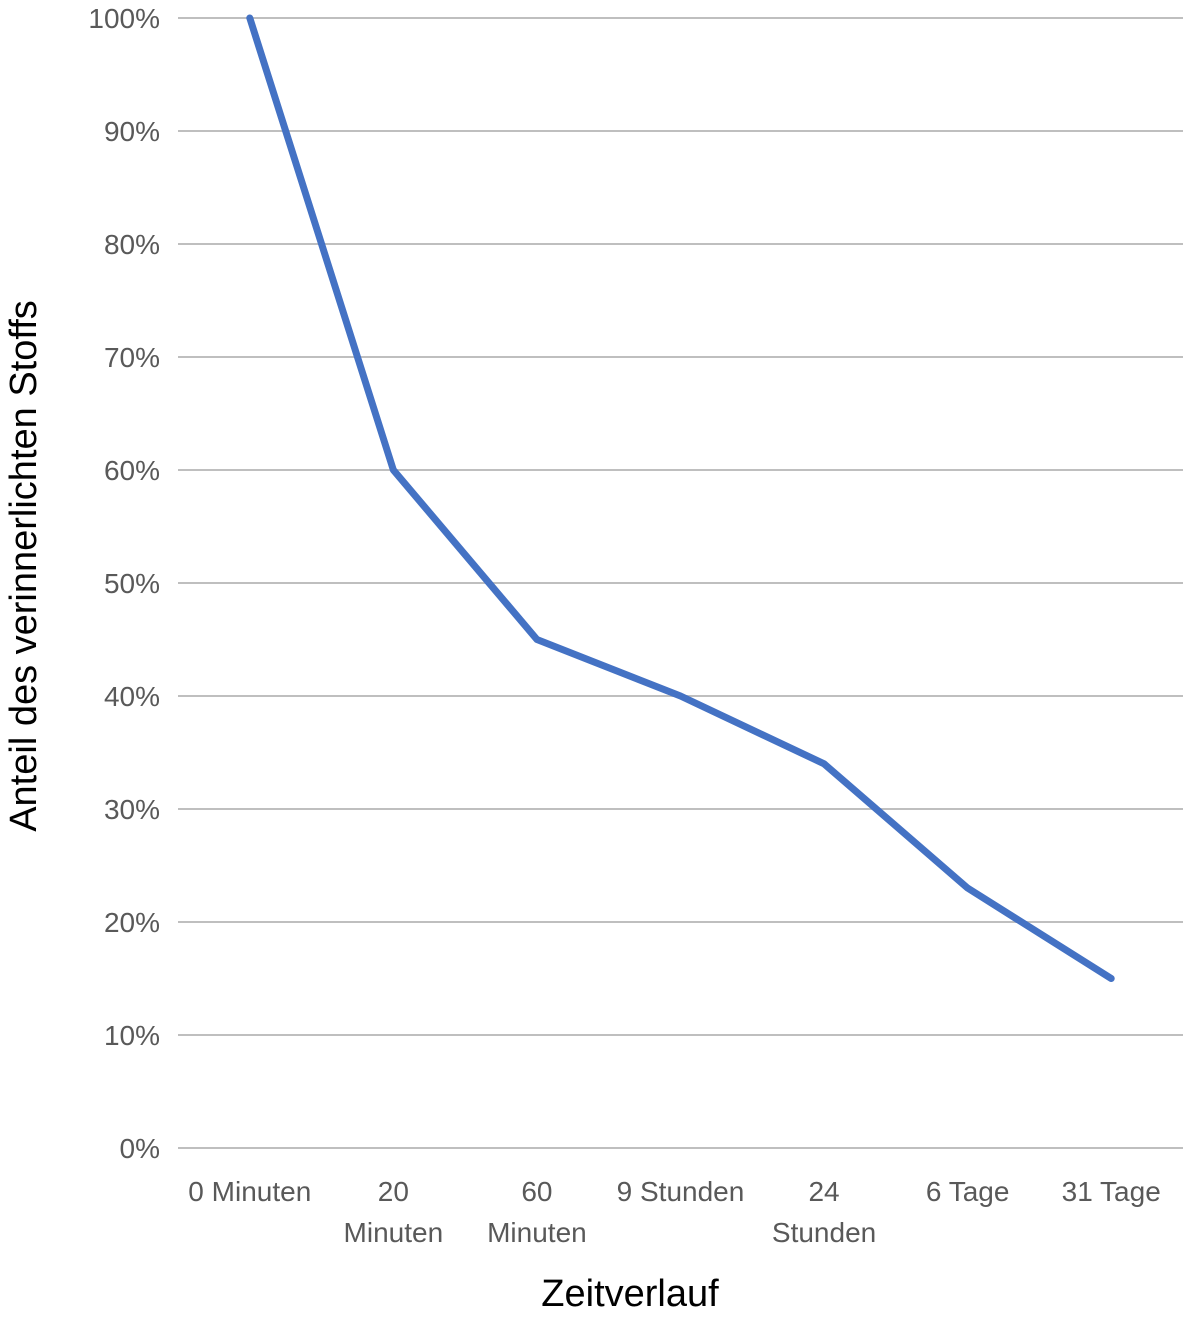 The height and width of the screenshot is (1321, 1184). I want to click on x-tick-label: 60 Minuten, so click(537, 1212).